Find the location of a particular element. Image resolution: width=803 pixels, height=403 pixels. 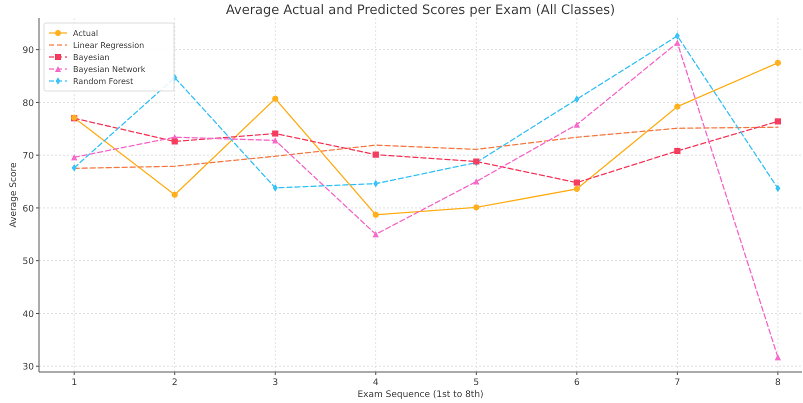

x-tick-label: 8 is located at coordinates (778, 383).